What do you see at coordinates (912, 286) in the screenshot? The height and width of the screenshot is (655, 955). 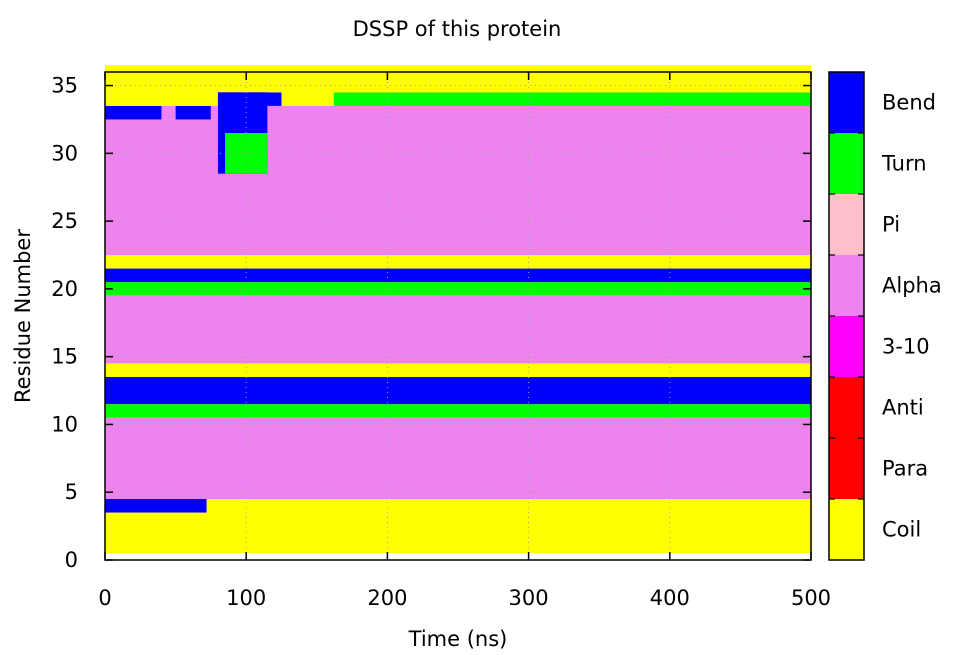 I see `colorbar-label-alpha: Alpha` at bounding box center [912, 286].